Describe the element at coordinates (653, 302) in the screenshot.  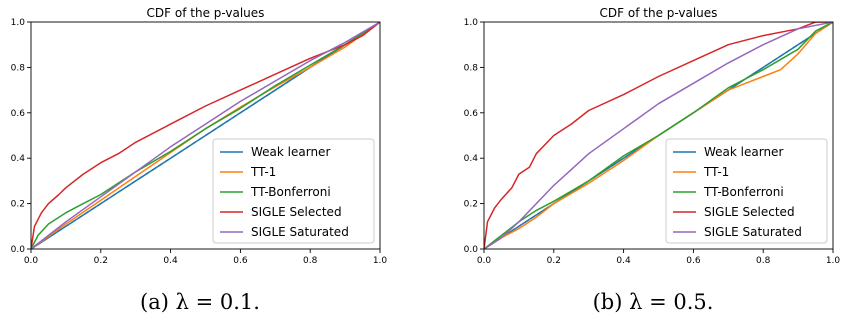
I see `chart-b-caption: (b) λ = 0.5.` at that location.